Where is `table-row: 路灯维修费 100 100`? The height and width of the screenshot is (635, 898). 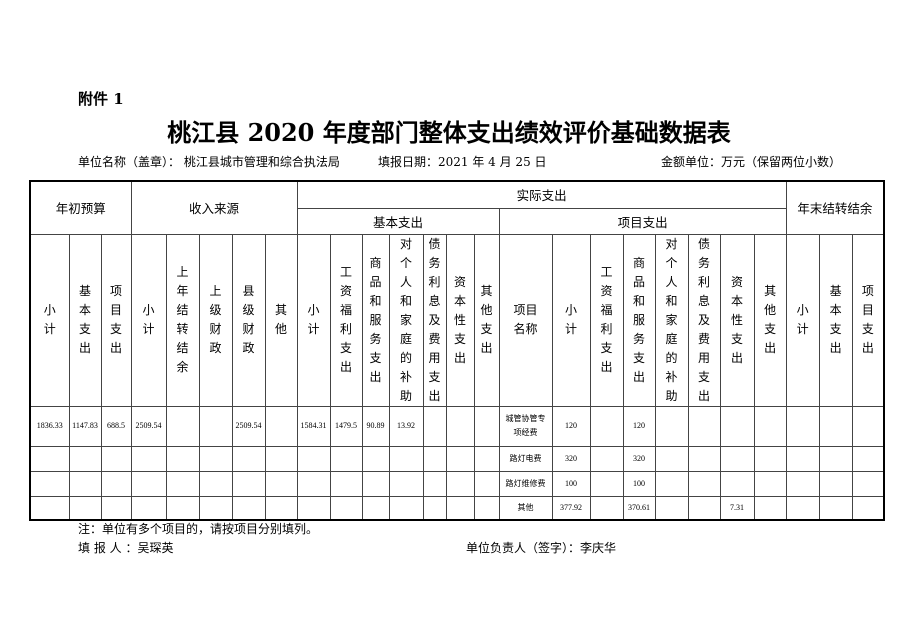
table-row: 路灯维修费 100 100 is located at coordinates (457, 483).